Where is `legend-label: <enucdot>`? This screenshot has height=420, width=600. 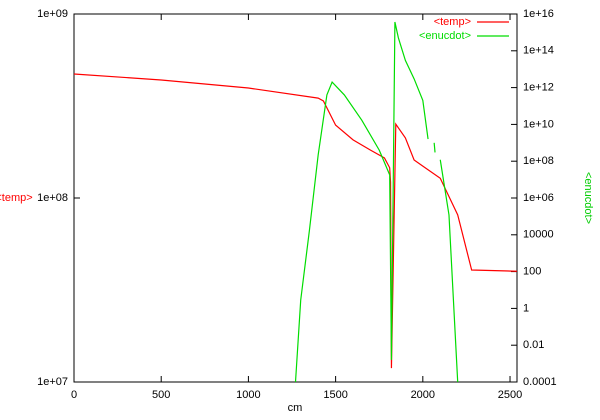 legend-label: <enucdot> is located at coordinates (445, 36).